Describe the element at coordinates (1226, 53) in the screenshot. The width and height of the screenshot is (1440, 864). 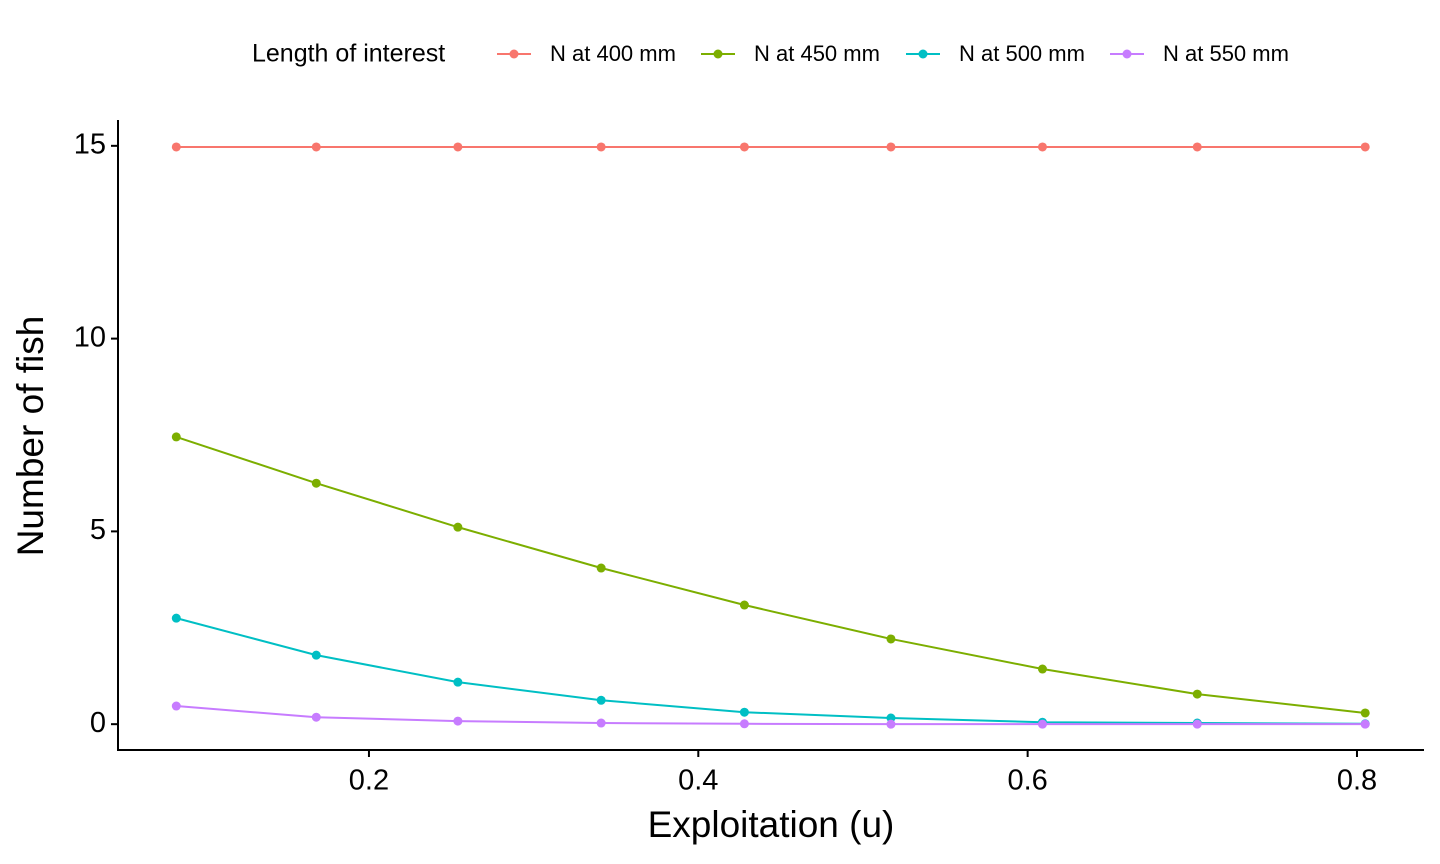
I see `legend-label: N at 550 mm` at that location.